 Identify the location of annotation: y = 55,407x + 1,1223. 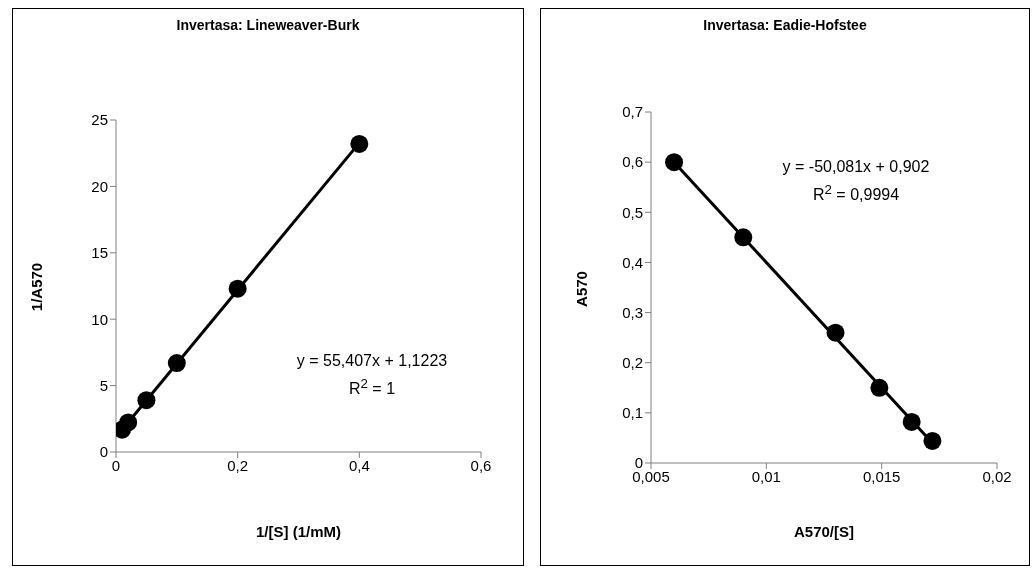
(372, 361).